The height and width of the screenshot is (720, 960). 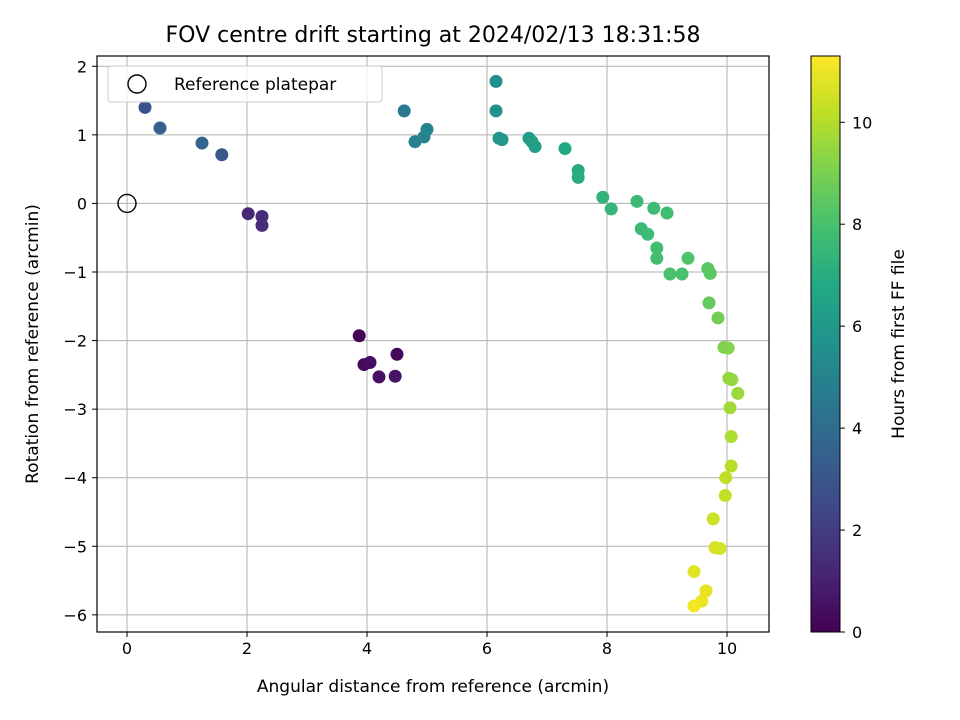 I want to click on colorbar-tick-label: 6, so click(x=857, y=326).